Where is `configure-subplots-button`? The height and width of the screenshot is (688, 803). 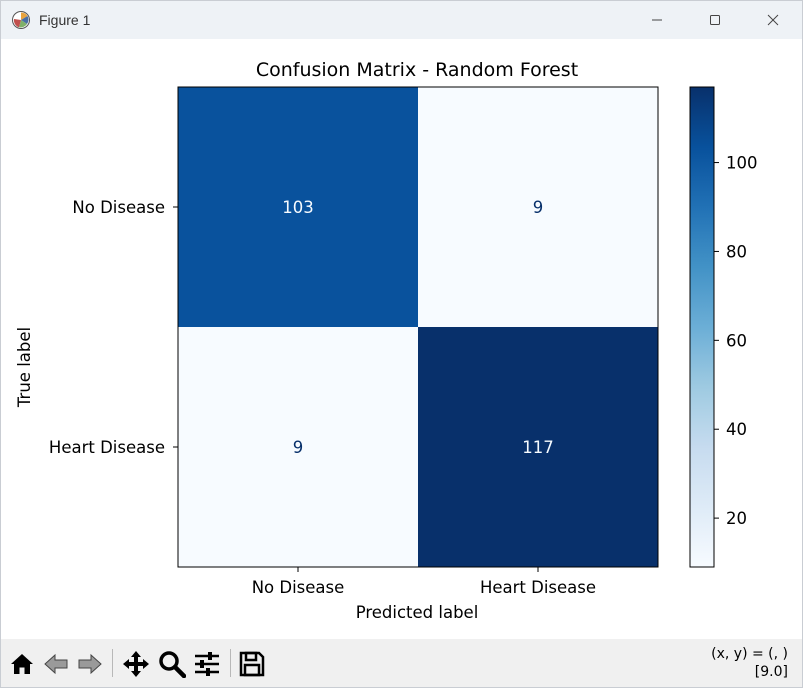
configure-subplots-button is located at coordinates (207, 664).